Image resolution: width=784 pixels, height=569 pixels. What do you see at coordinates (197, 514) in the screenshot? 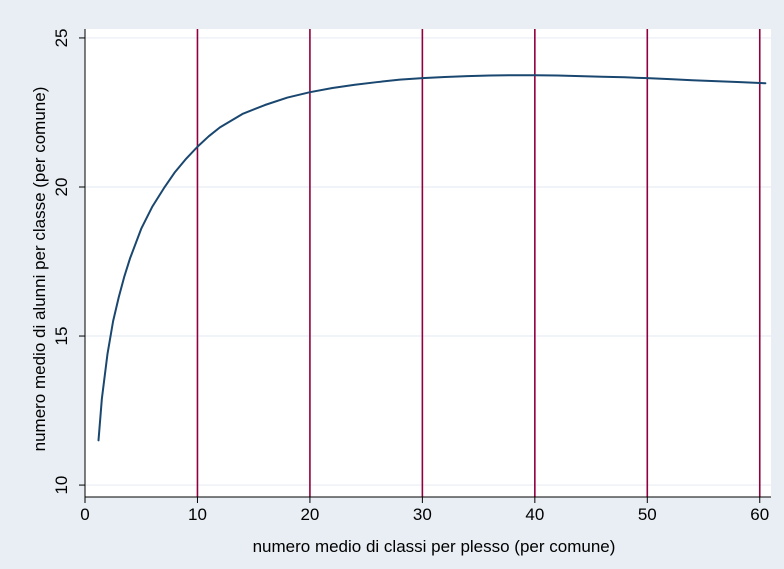
I see `x-tick-label: 10` at bounding box center [197, 514].